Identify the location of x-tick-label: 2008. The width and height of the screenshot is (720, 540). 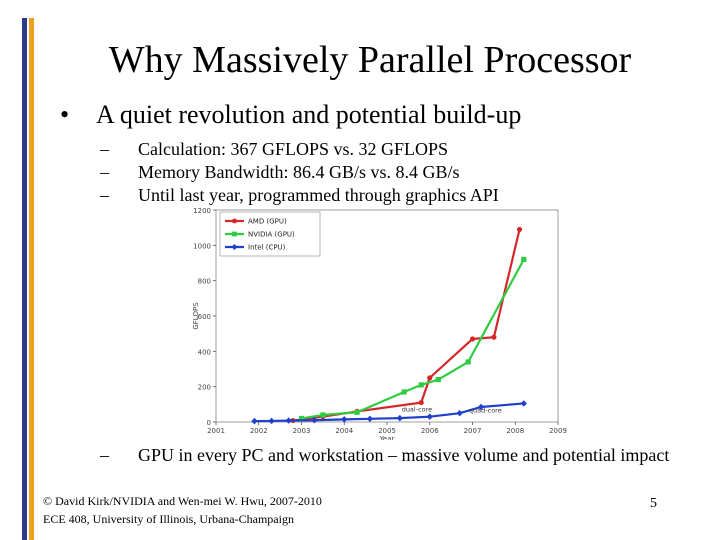
(515, 431).